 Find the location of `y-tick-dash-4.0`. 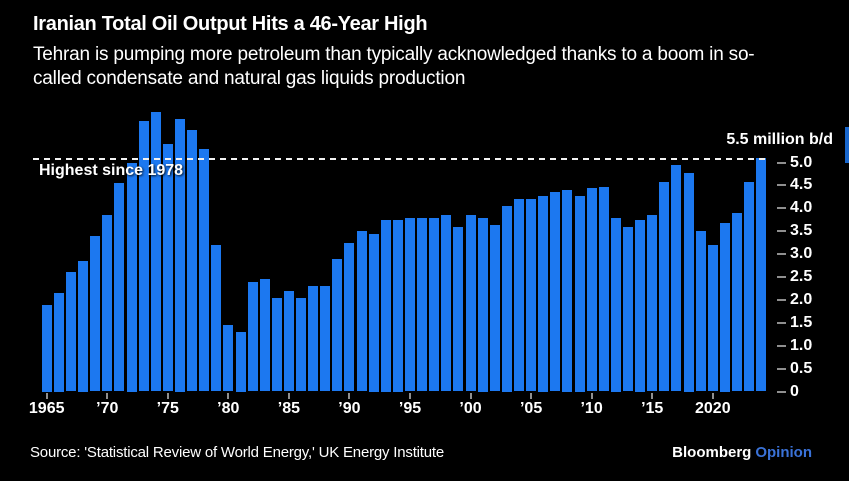

y-tick-dash-4.0 is located at coordinates (781, 208).